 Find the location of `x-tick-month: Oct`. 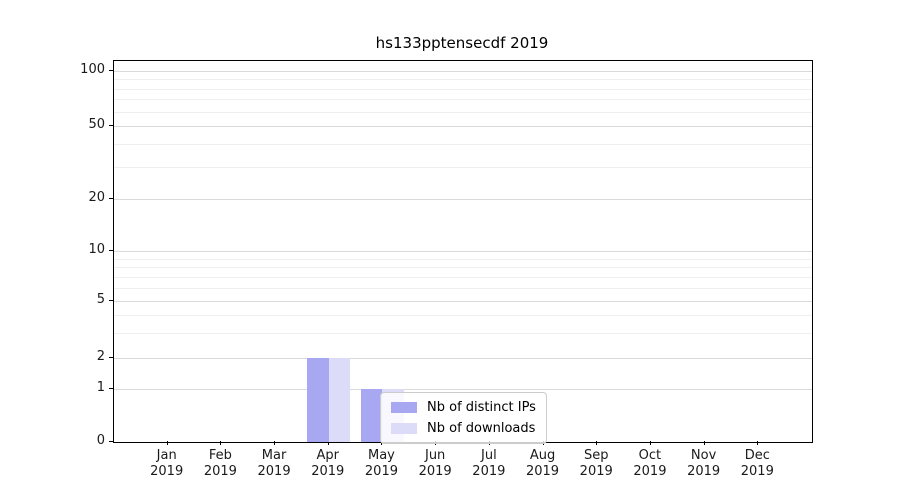

x-tick-month: Oct is located at coordinates (650, 455).